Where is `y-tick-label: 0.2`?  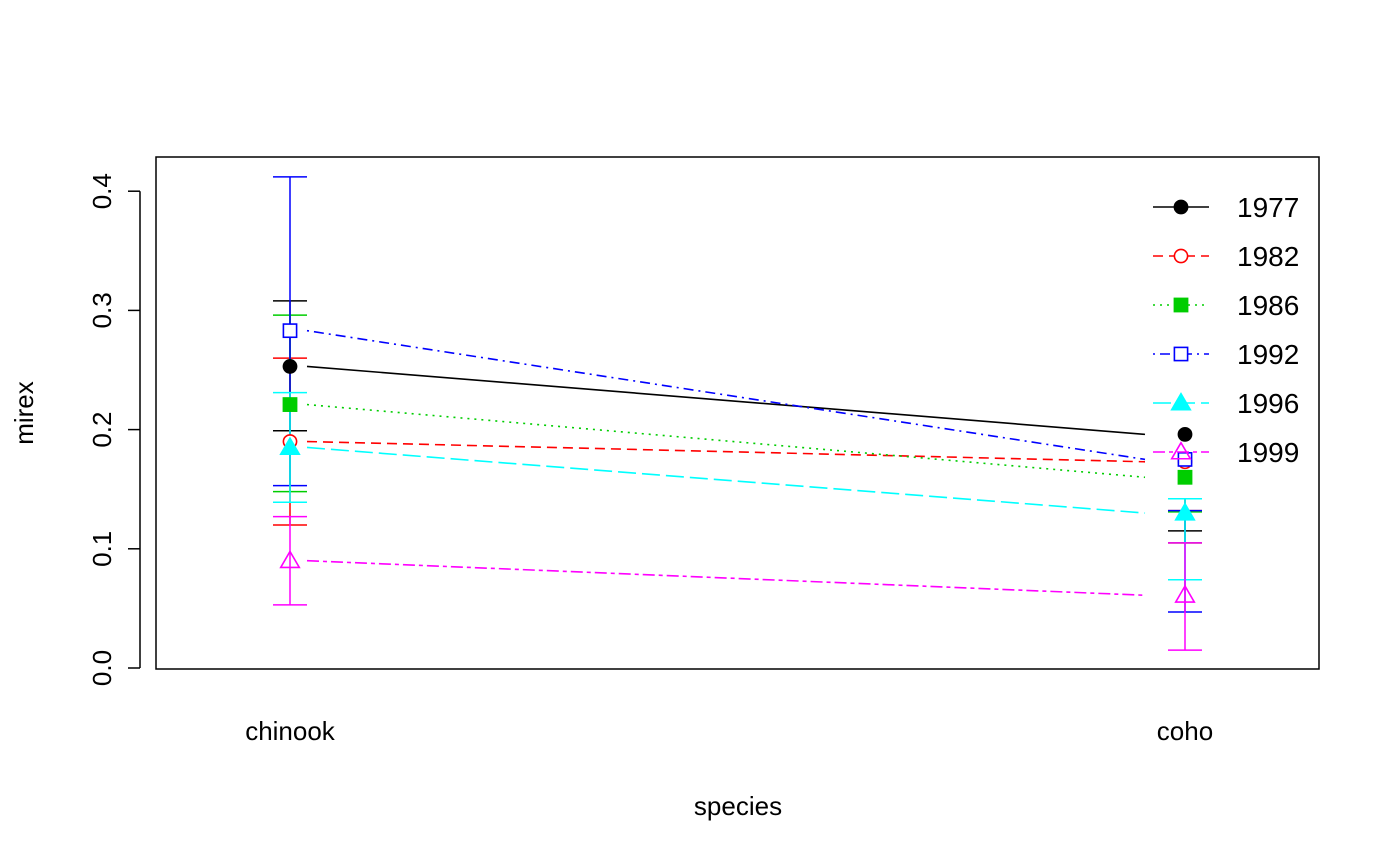 y-tick-label: 0.2 is located at coordinates (102, 430).